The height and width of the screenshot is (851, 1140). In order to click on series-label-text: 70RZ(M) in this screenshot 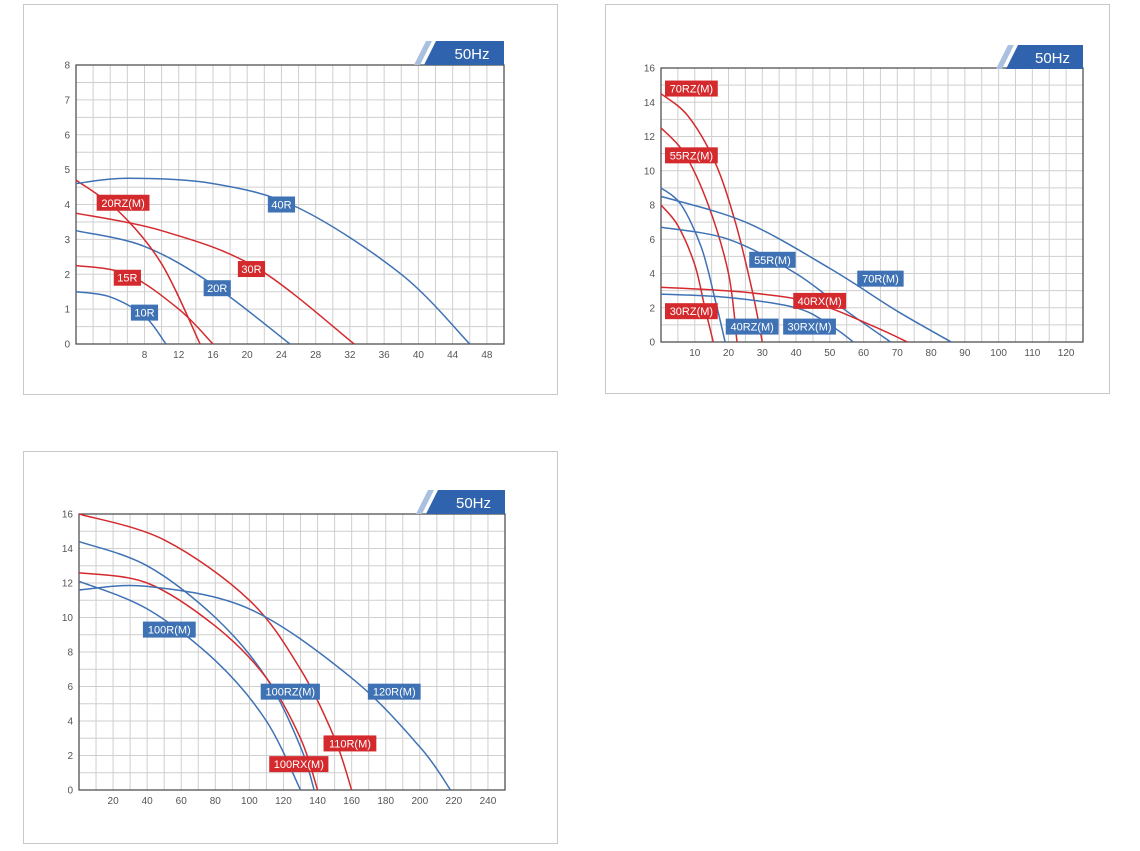, I will do `click(691, 90)`.